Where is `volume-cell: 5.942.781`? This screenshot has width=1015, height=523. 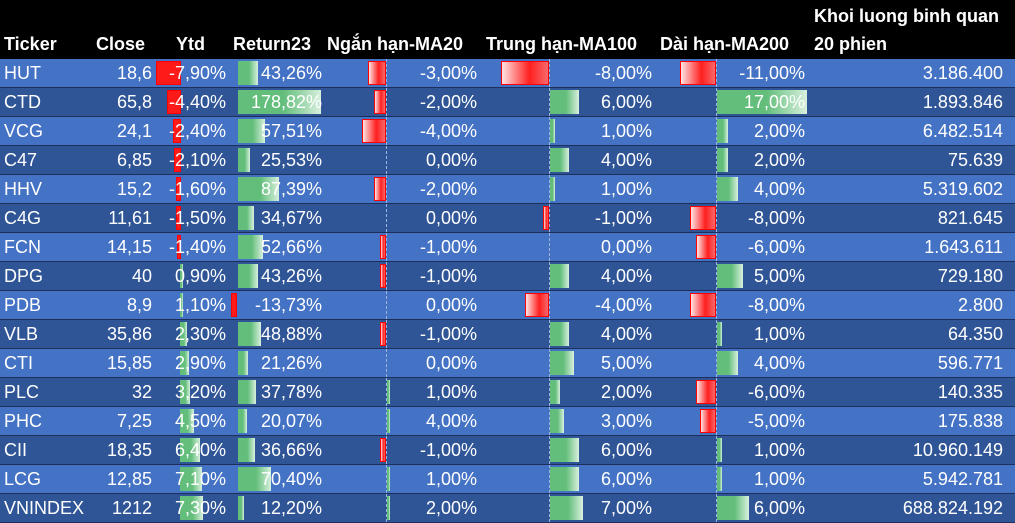
volume-cell: 5.942.781 is located at coordinates (962, 479).